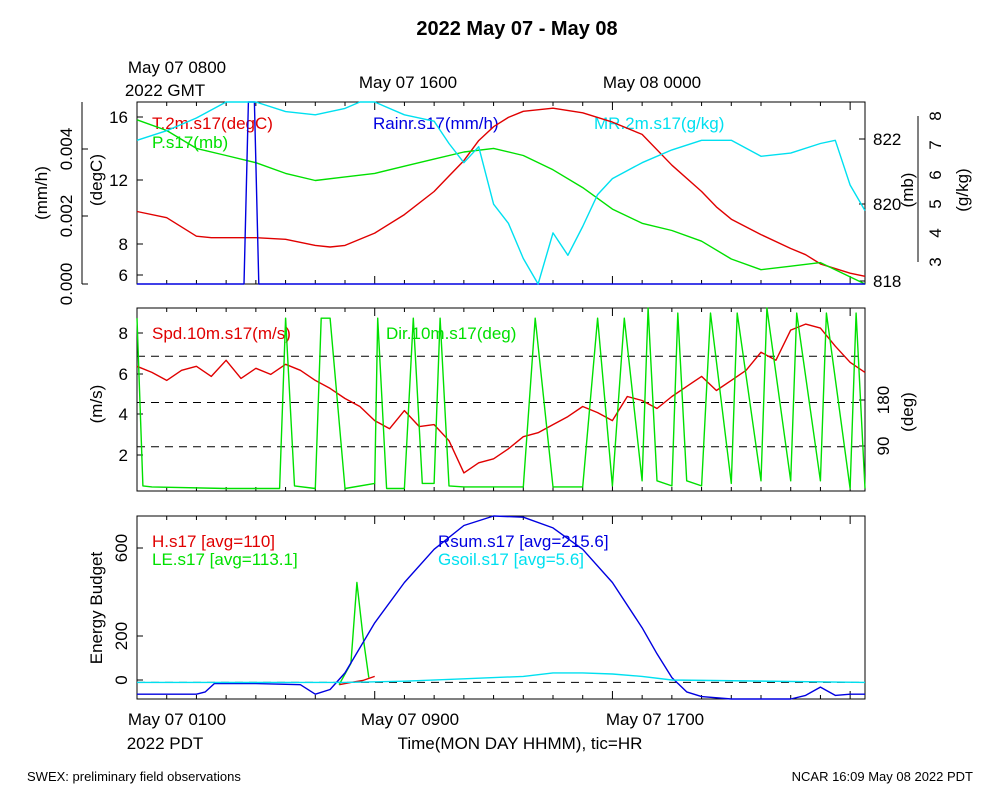  What do you see at coordinates (520, 743) in the screenshot?
I see `bottom-axis-title: Time(MON DAY HHMM), tic=HR` at bounding box center [520, 743].